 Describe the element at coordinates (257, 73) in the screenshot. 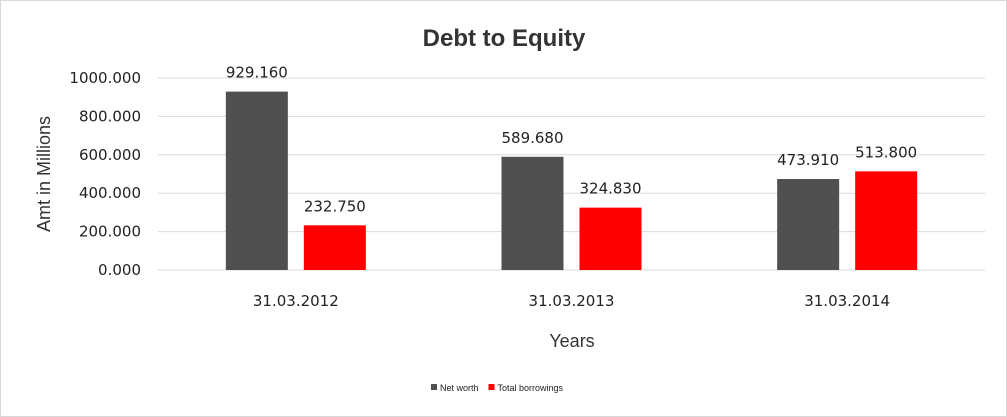

I see `data-label: 929.160` at that location.